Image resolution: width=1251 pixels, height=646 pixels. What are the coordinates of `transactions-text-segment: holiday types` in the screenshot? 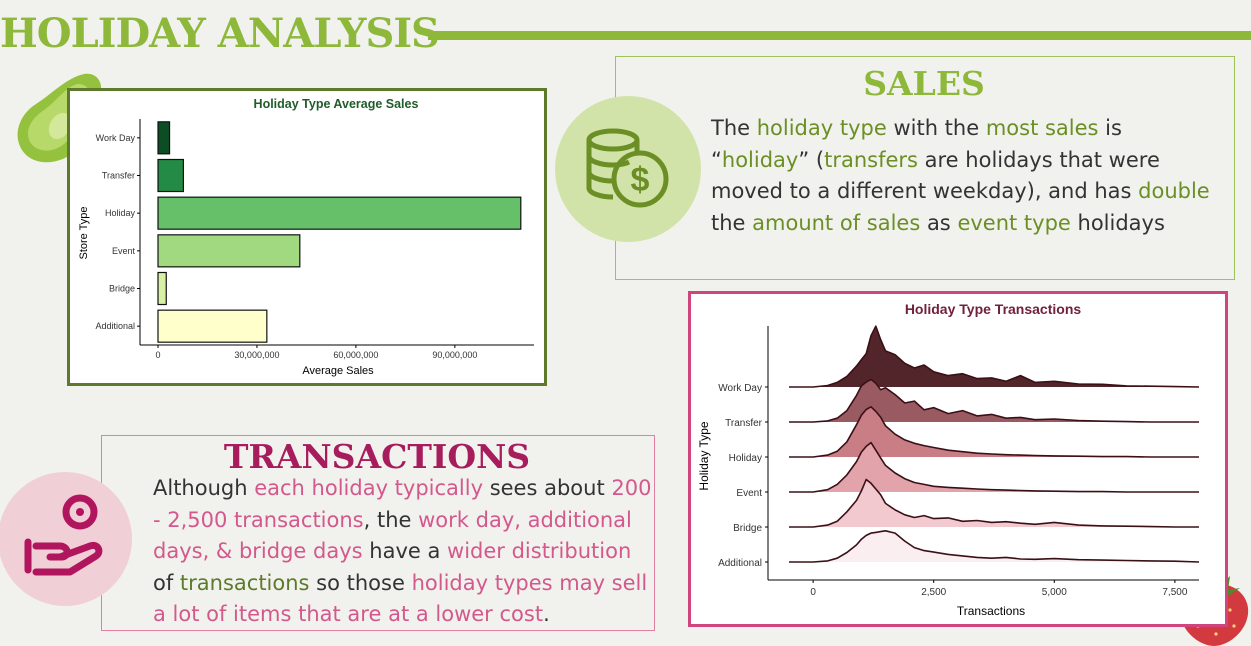 It's located at (482, 582).